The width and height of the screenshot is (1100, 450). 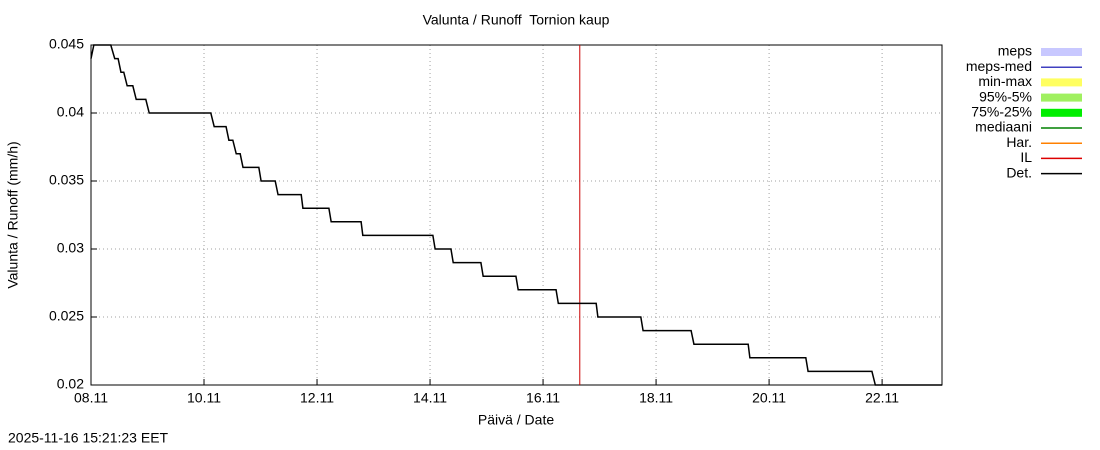 I want to click on x-tick-label: 18.11, so click(x=656, y=398).